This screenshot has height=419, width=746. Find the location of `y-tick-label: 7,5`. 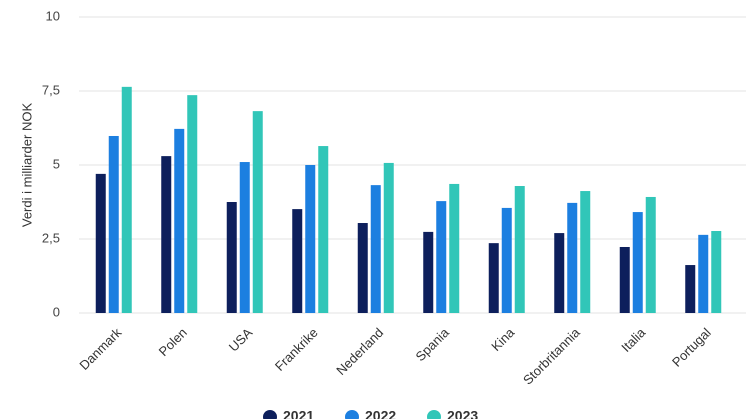

y-tick-label: 7,5 is located at coordinates (51, 89).